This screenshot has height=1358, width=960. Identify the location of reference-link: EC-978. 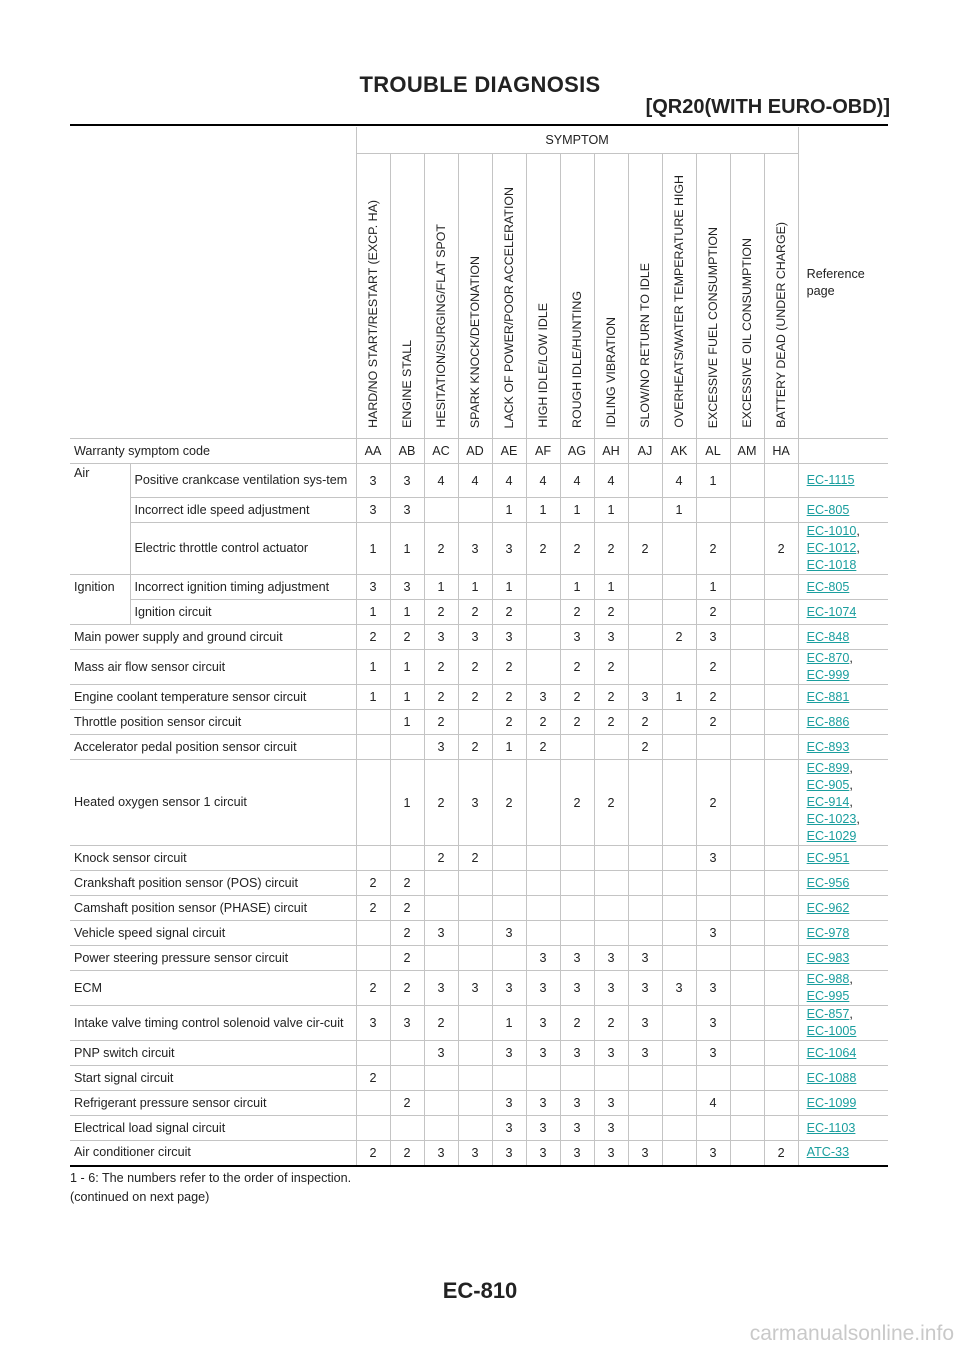
(828, 932).